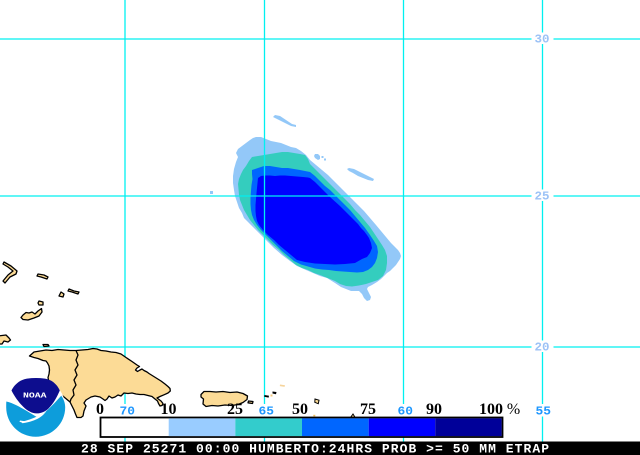  Describe the element at coordinates (542, 40) in the screenshot. I see `svg-text: 30` at that location.